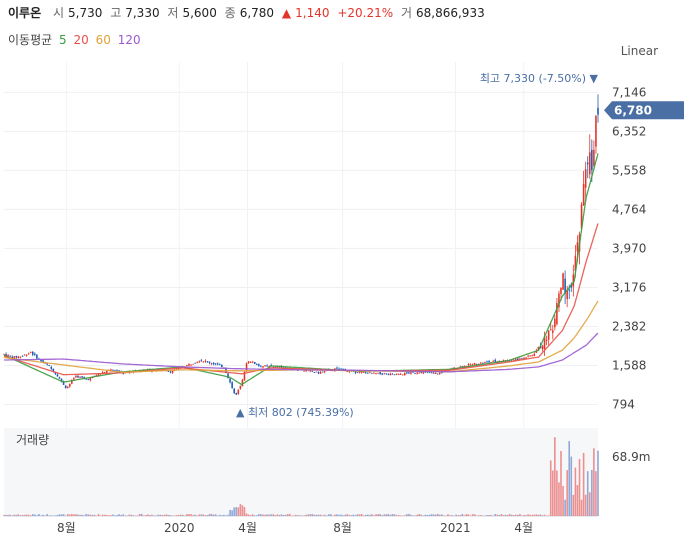 Image resolution: width=690 pixels, height=540 pixels. Describe the element at coordinates (63, 40) in the screenshot. I see `ma-5-label: 5` at that location.